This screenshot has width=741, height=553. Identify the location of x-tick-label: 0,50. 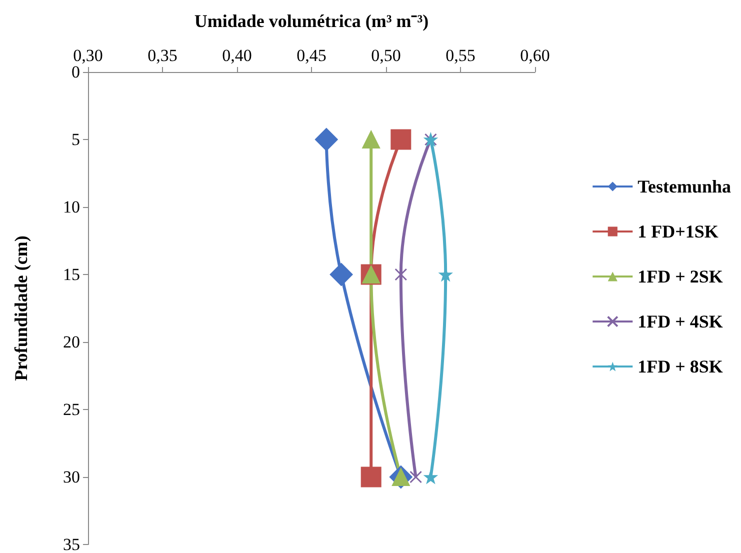
(386, 55).